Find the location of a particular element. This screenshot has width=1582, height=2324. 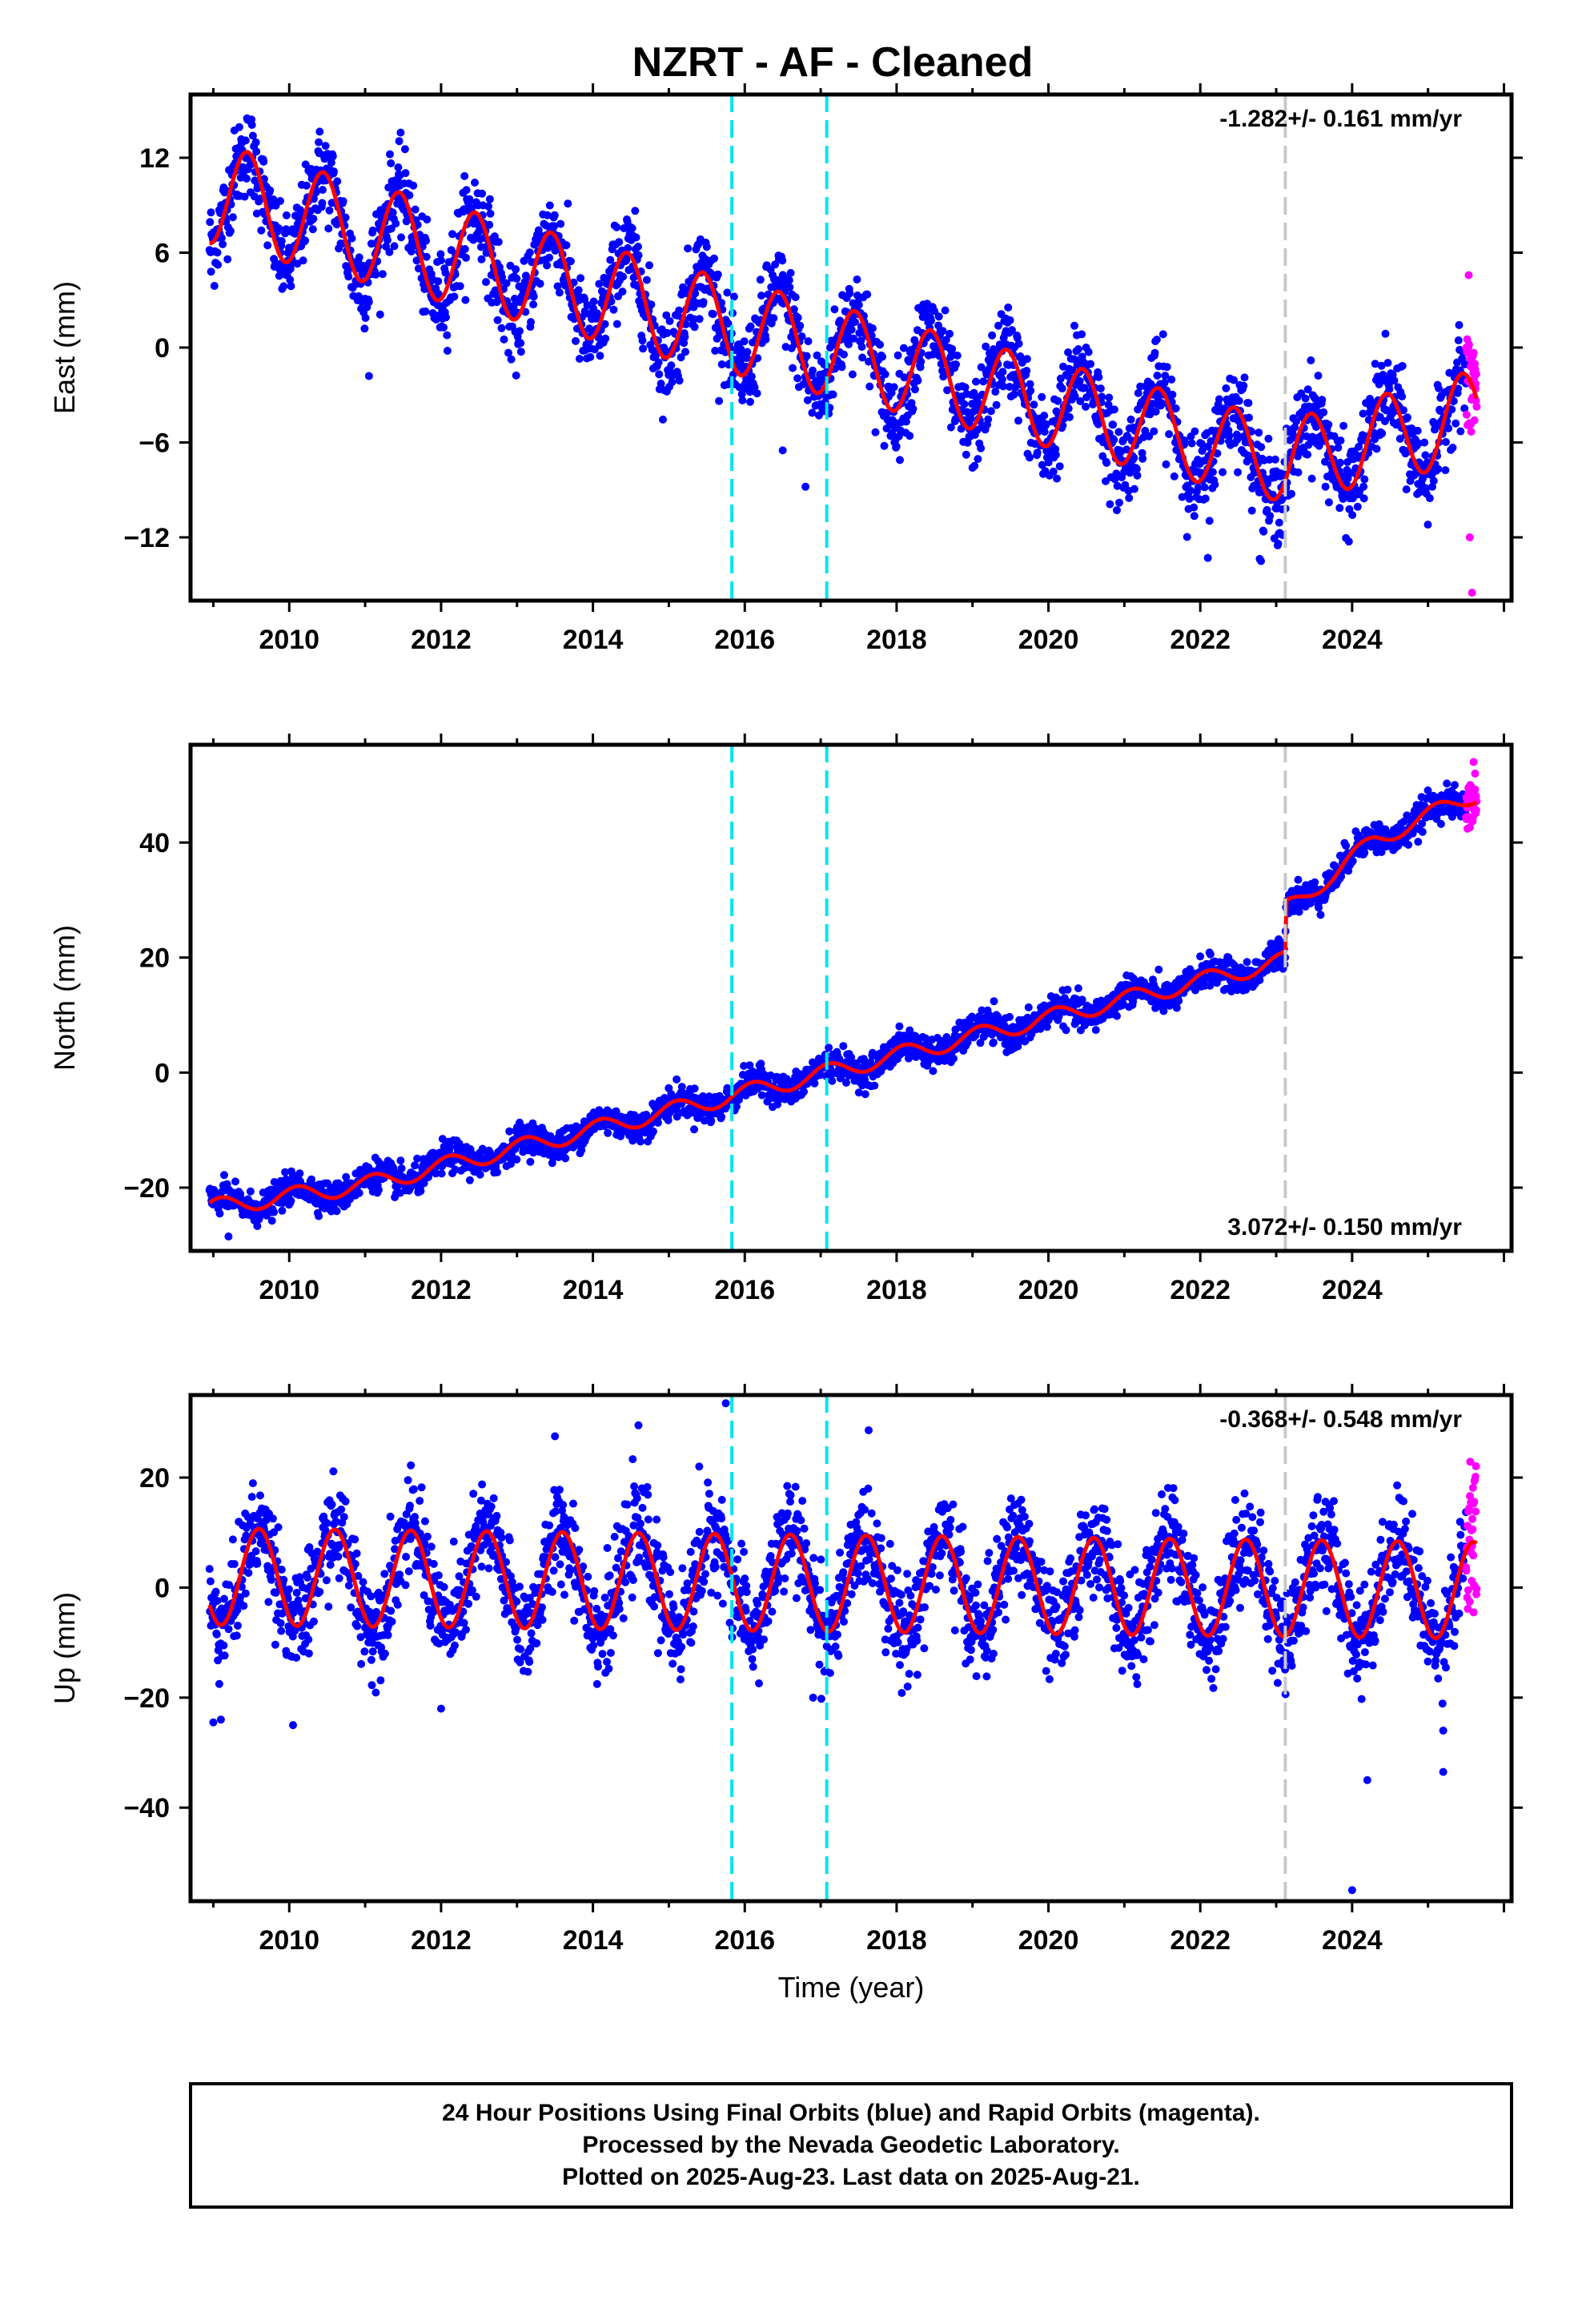

y-axis-label: East (mm) is located at coordinates (64, 347).